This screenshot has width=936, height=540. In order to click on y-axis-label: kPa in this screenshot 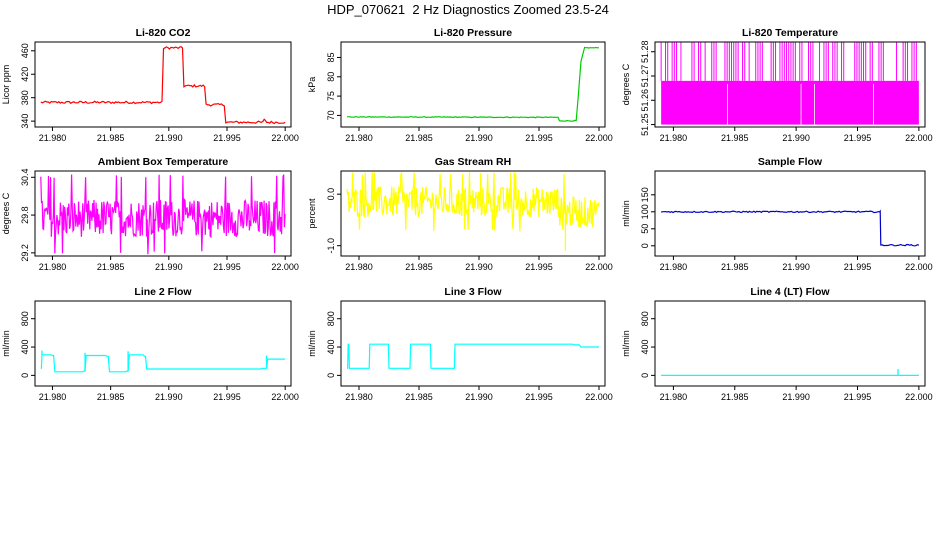, I will do `click(312, 85)`.